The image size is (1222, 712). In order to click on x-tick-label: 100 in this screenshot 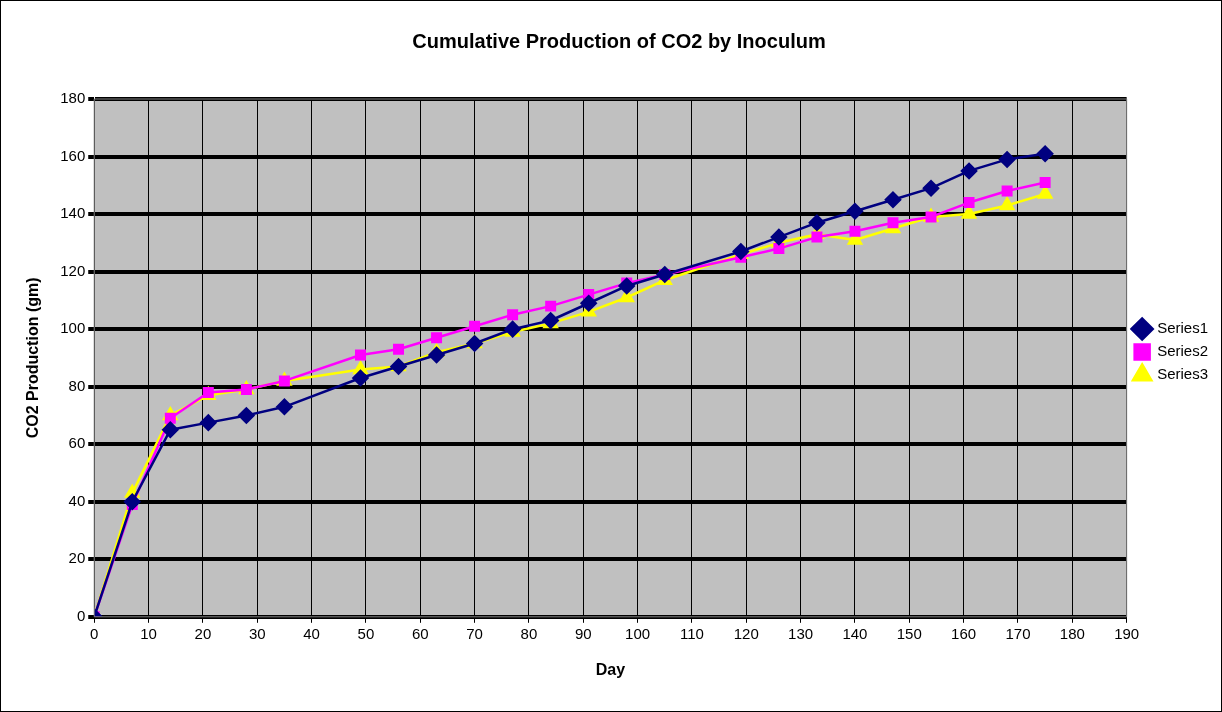, I will do `click(638, 633)`.